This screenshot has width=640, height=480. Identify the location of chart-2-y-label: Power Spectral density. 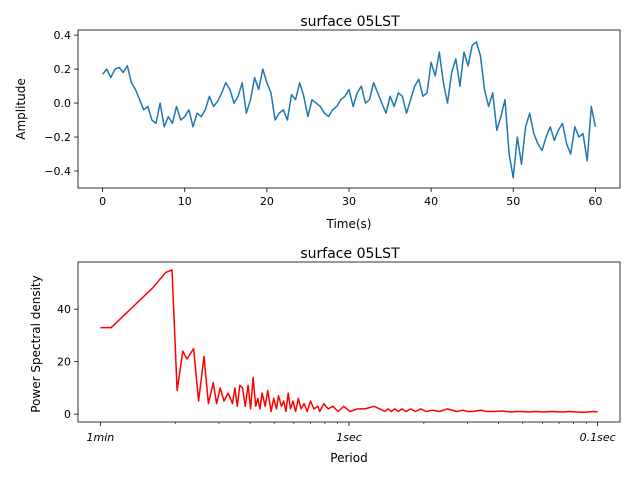
(36, 343).